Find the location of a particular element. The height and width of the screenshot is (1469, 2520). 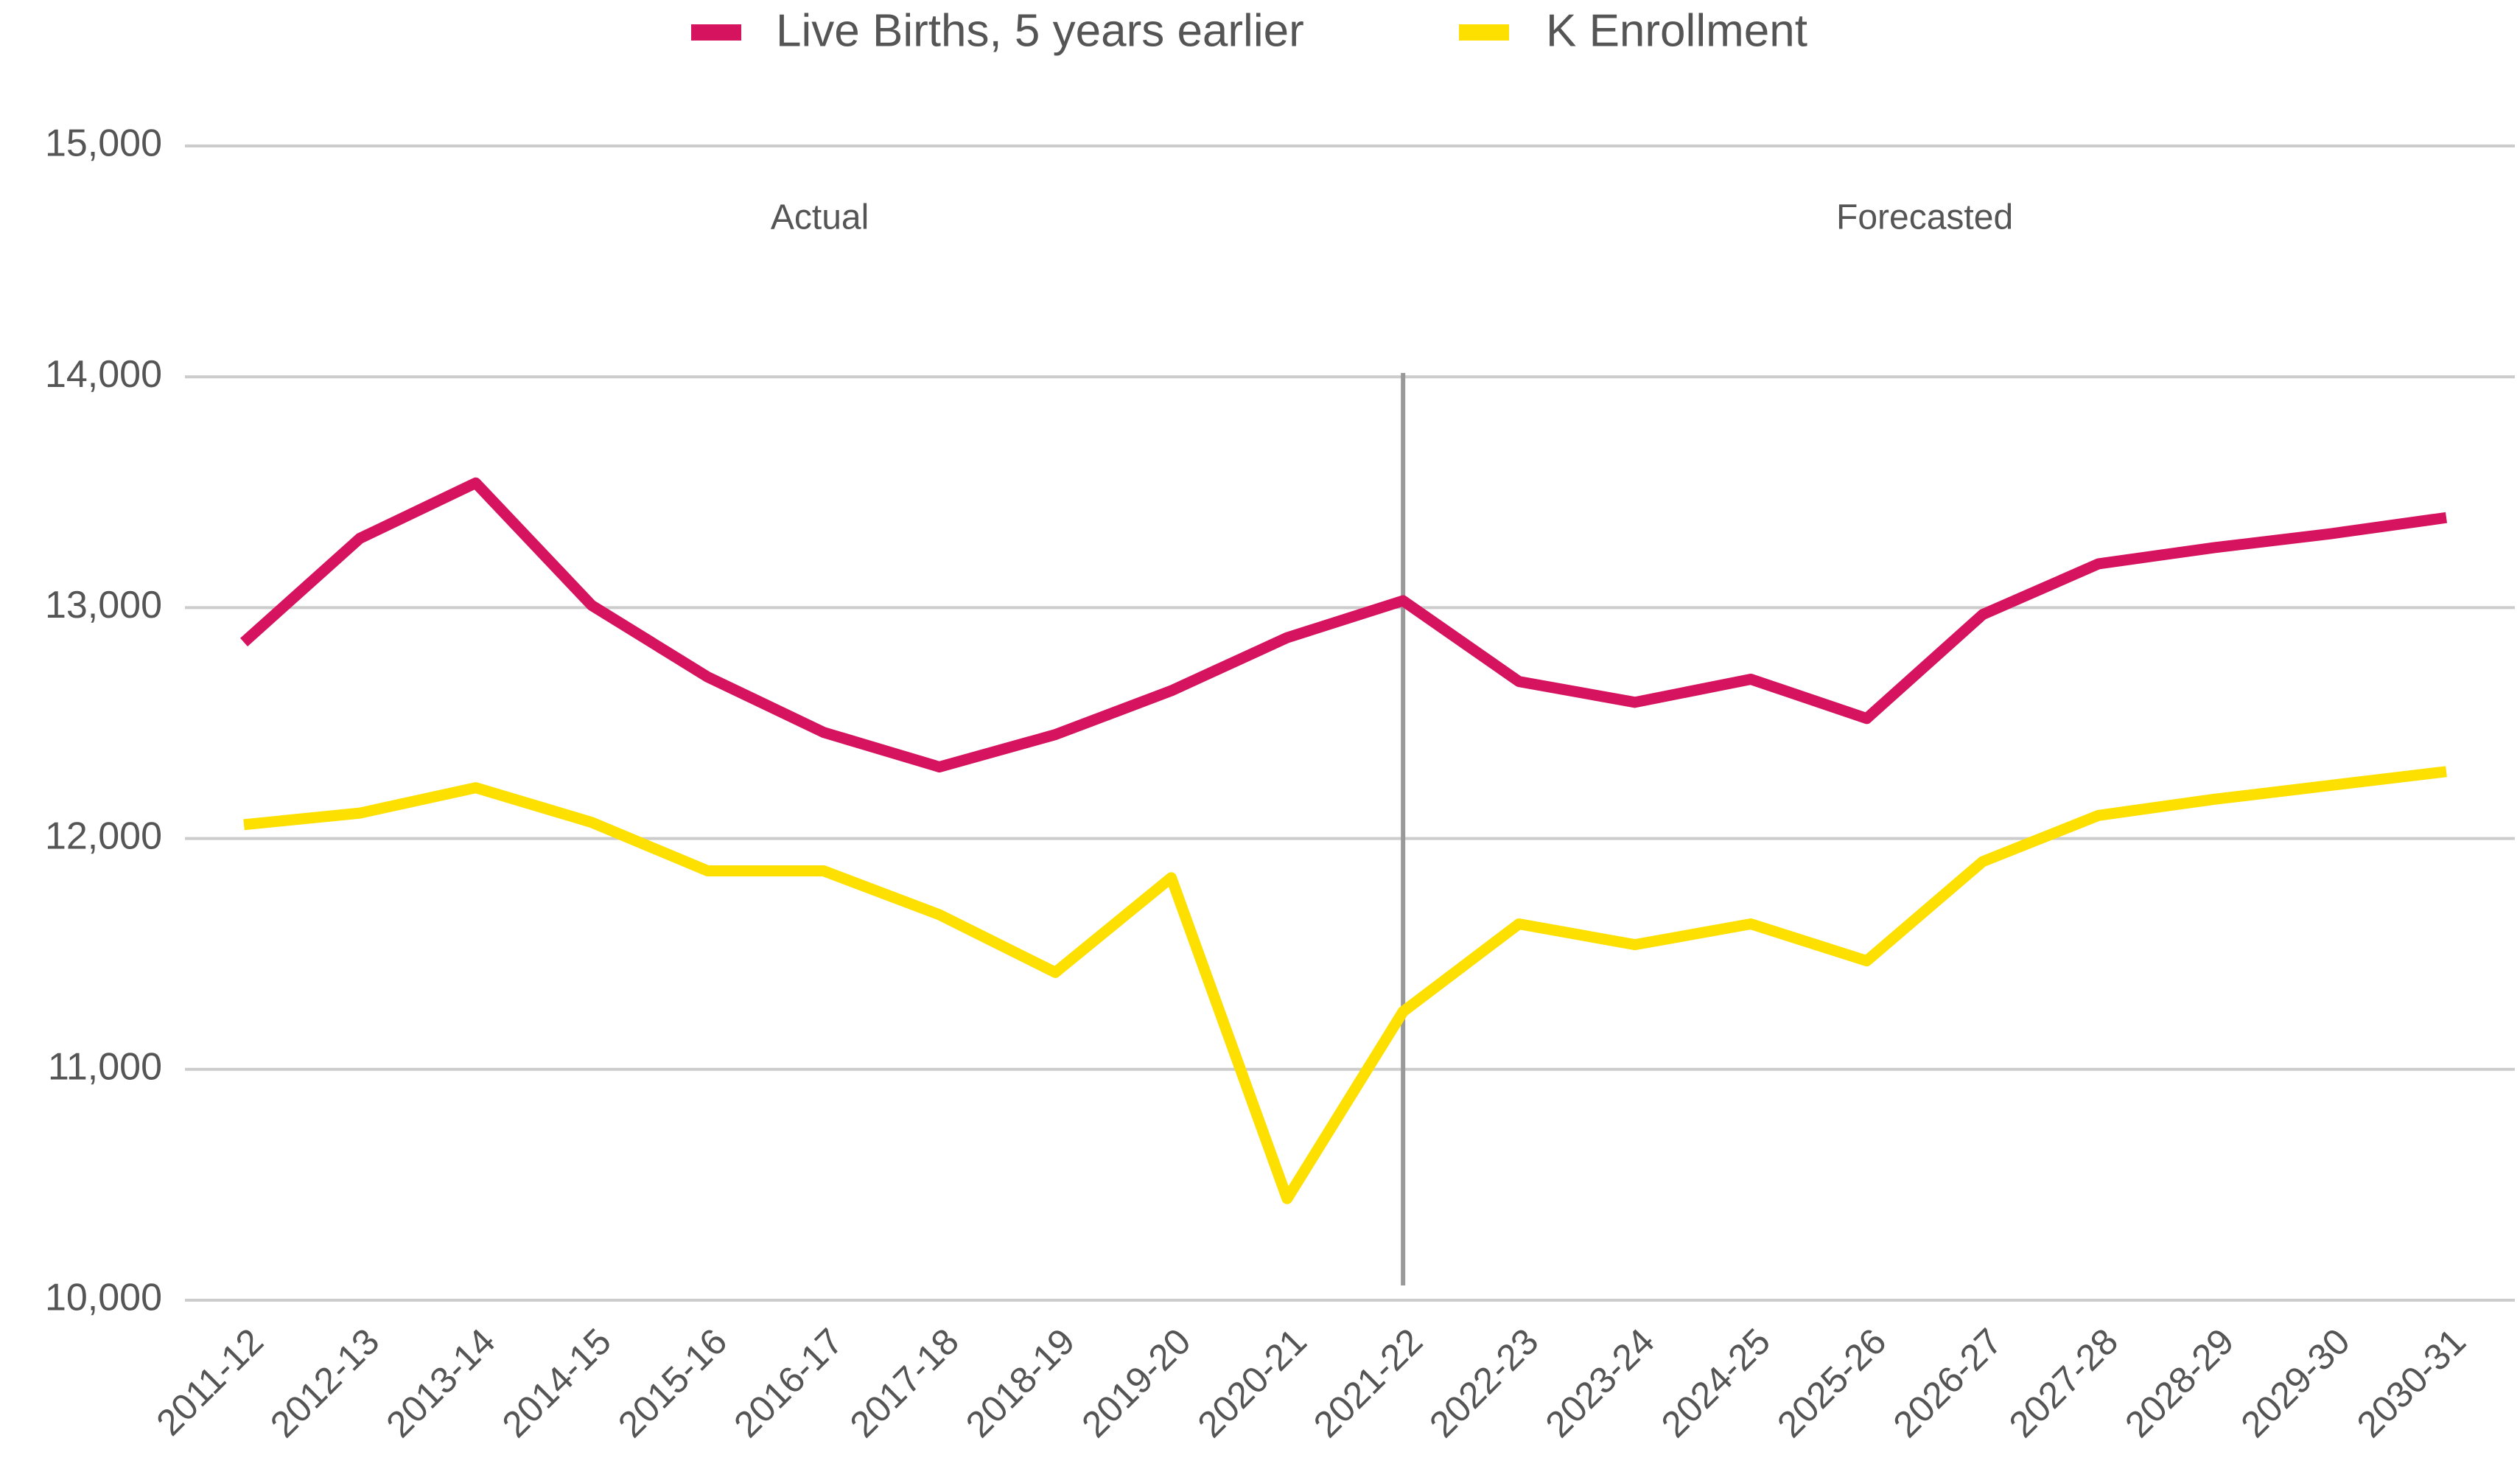

x-tick-label: 2012-13 is located at coordinates (324, 1383).